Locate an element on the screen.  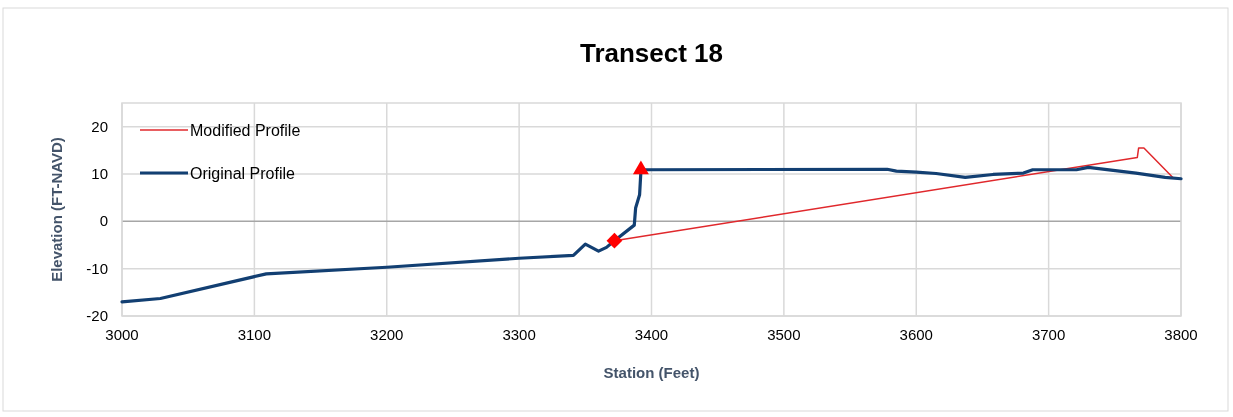
y-tick-label: 10 is located at coordinates (99, 173).